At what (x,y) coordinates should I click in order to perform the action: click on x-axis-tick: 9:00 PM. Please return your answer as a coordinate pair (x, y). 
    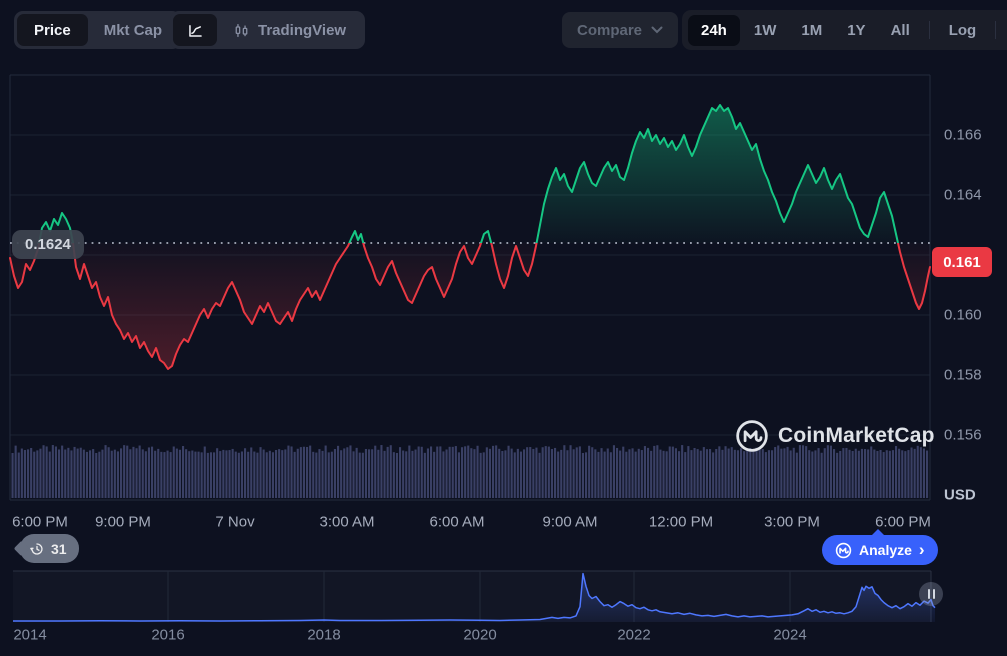
    Looking at the image, I should click on (123, 522).